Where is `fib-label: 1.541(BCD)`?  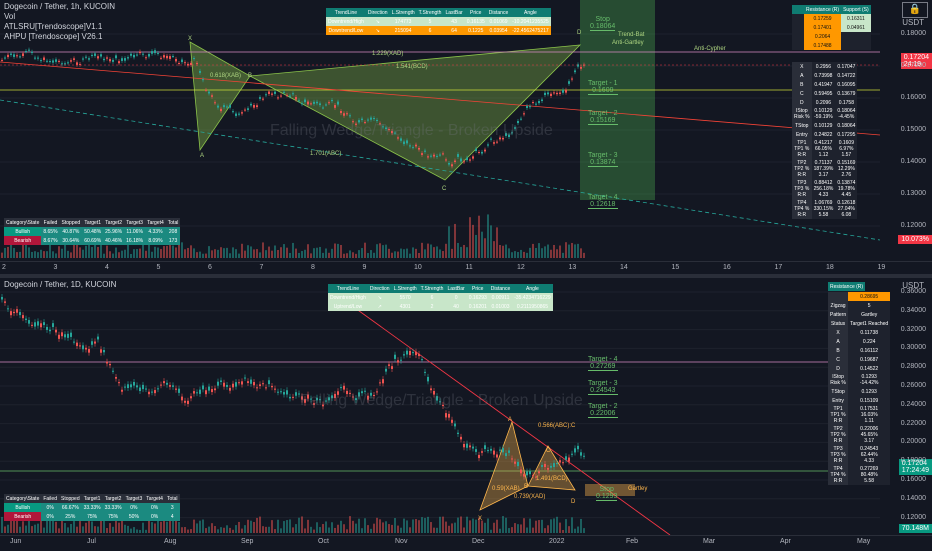 fib-label: 1.541(BCD) is located at coordinates (412, 67).